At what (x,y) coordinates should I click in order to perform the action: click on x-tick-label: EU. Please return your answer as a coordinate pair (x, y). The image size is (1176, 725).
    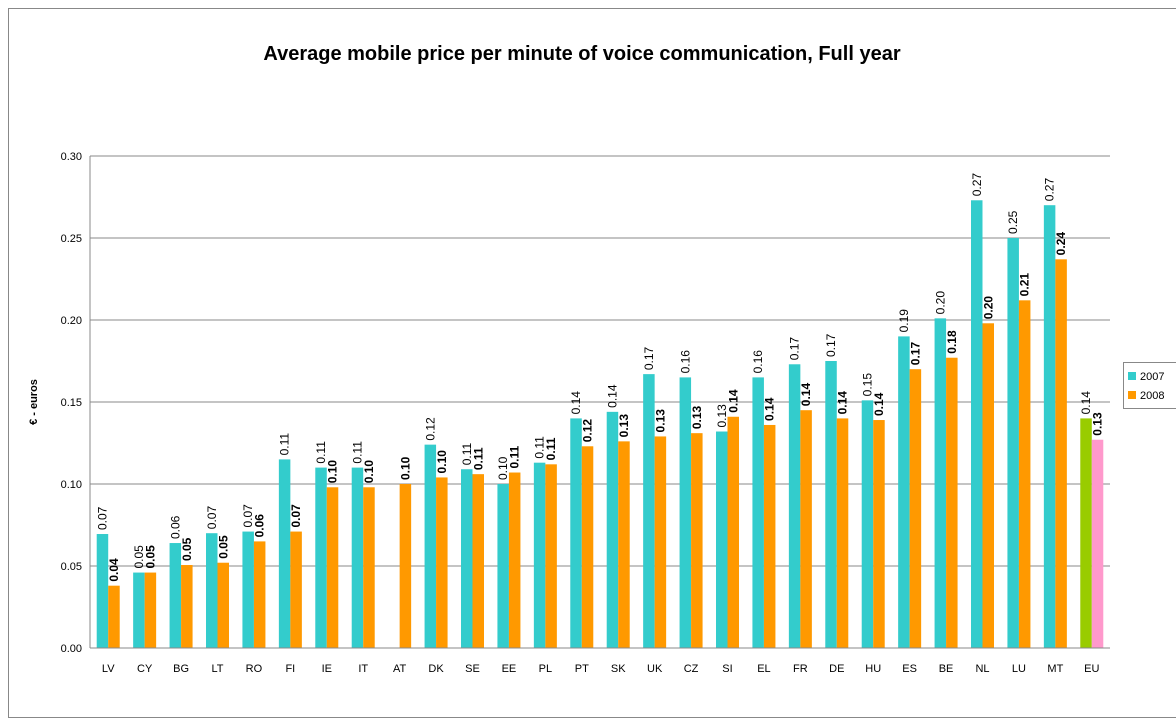
    Looking at the image, I should click on (1091, 669).